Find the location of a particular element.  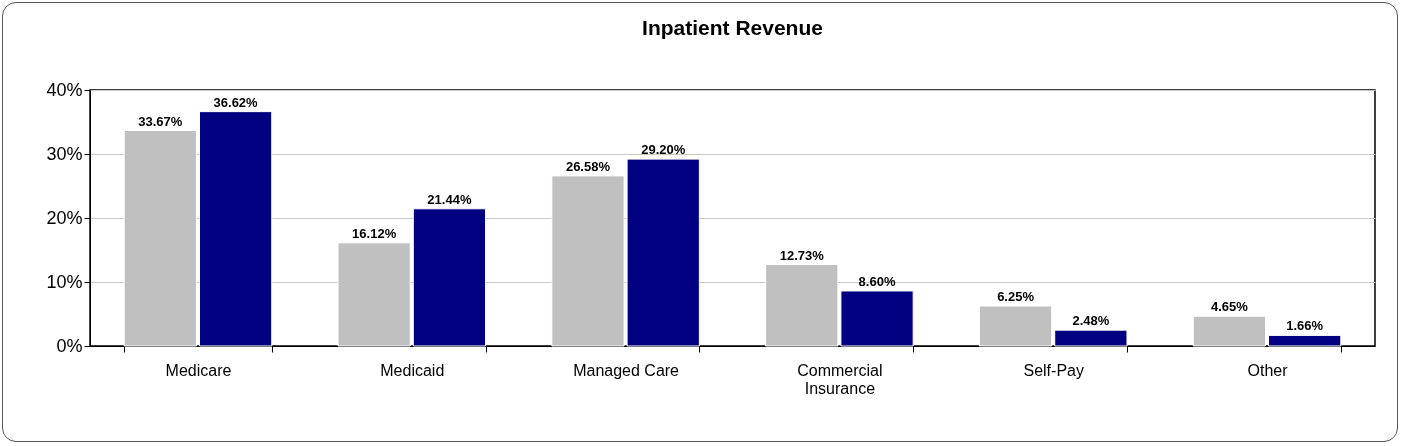

chart-title: Inpatient Revenue is located at coordinates (732, 27).